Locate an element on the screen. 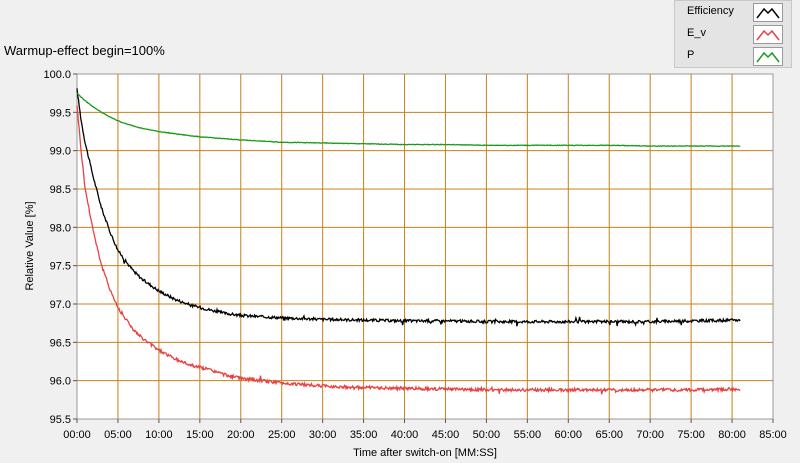 The width and height of the screenshot is (800, 463). x-tick-label: 60:00 is located at coordinates (569, 435).